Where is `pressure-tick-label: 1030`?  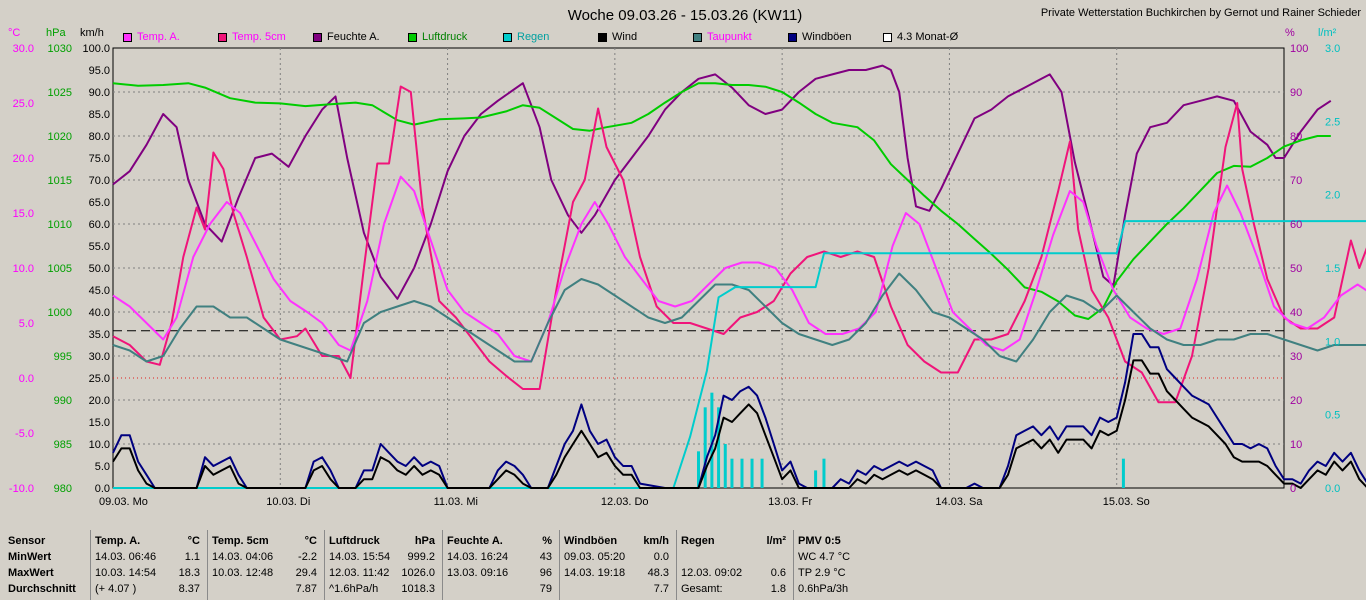 pressure-tick-label: 1030 is located at coordinates (60, 49).